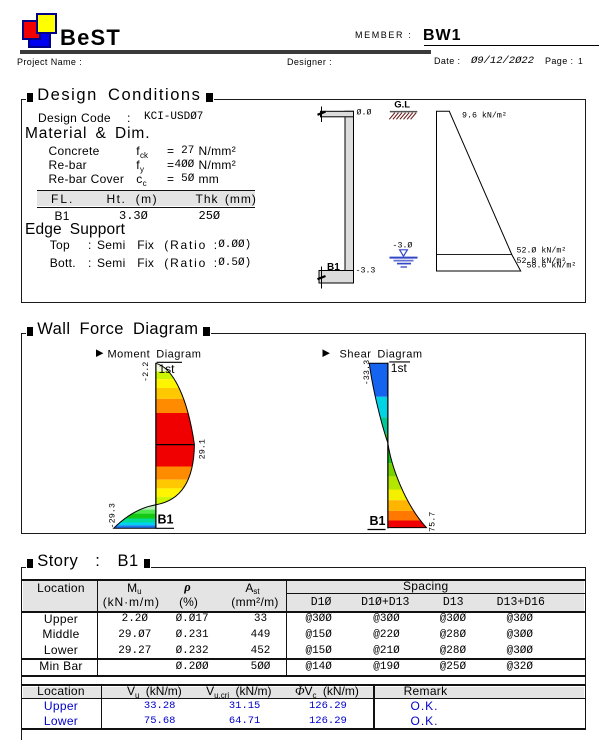  I want to click on svg-text: 52.8 kN/m², so click(542, 261).